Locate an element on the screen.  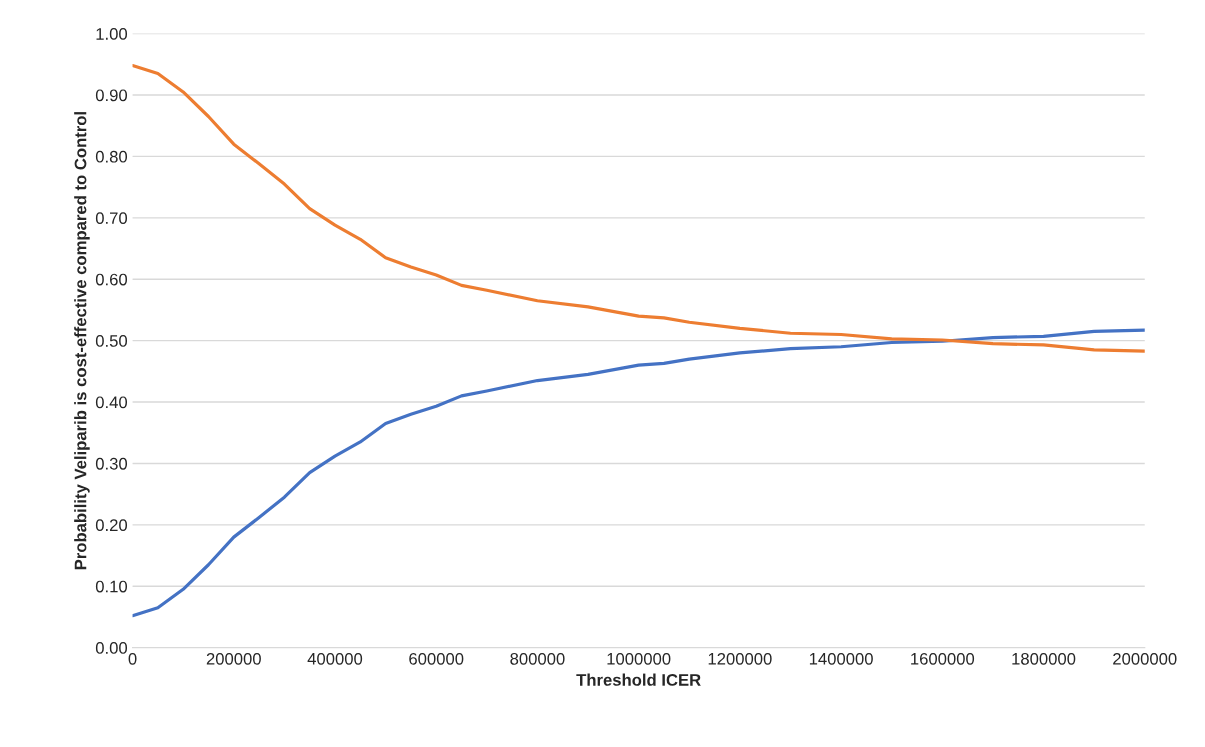
x-axis-title: Threshold ICER is located at coordinates (638, 679).